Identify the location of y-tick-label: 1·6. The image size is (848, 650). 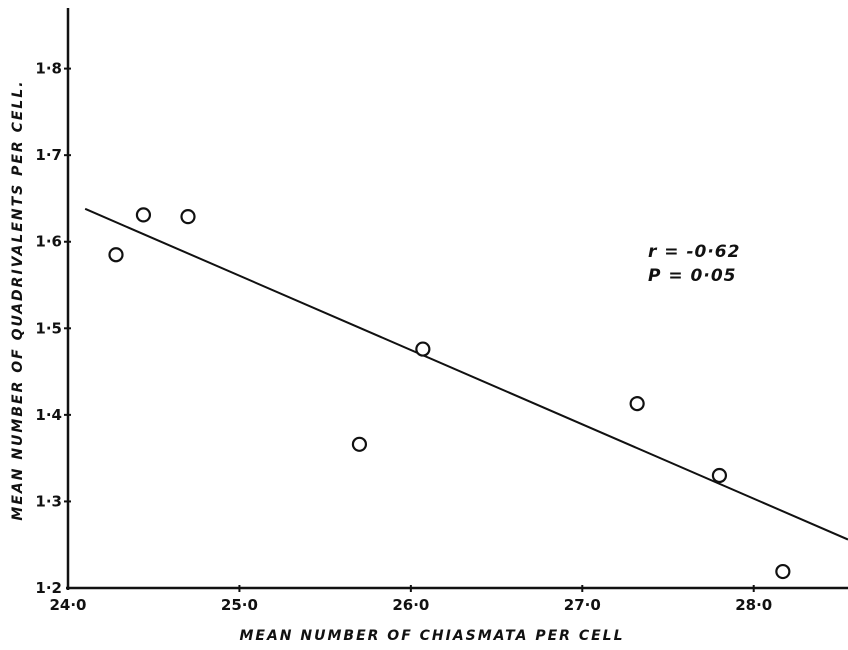
(48, 242).